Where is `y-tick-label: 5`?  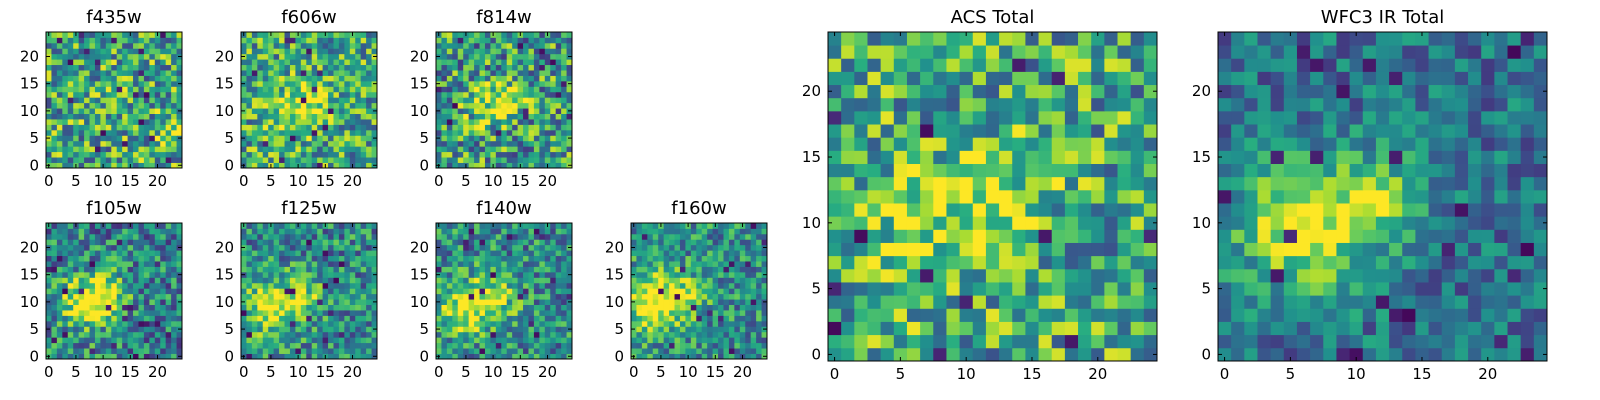 y-tick-label: 5 is located at coordinates (619, 329).